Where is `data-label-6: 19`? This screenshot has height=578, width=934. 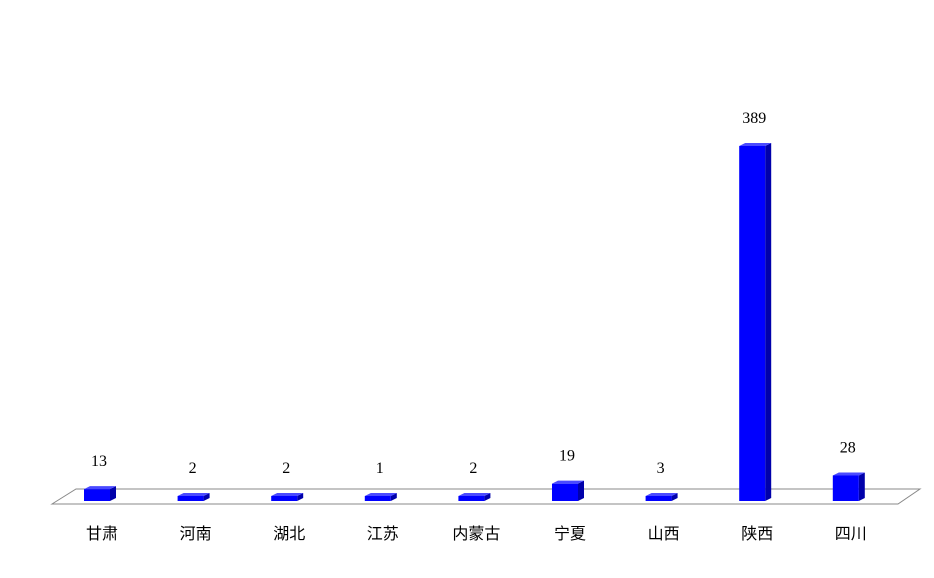
data-label-6: 19 is located at coordinates (567, 456).